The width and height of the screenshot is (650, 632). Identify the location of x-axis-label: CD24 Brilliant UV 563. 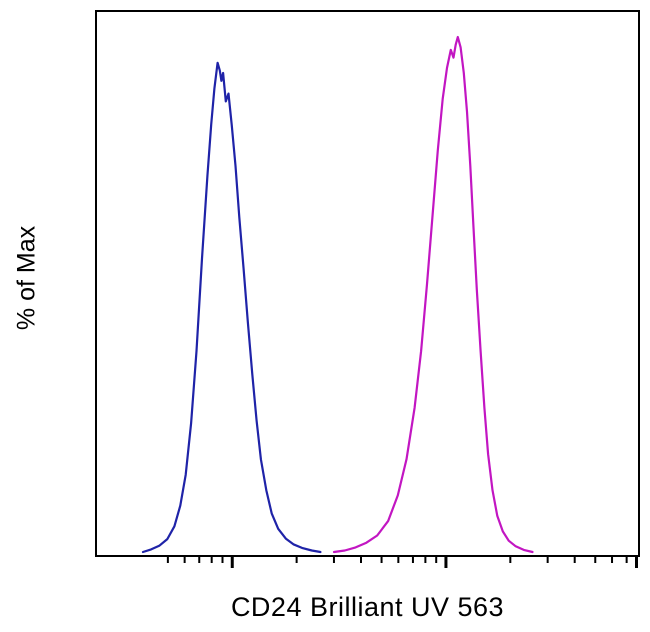
(367, 607).